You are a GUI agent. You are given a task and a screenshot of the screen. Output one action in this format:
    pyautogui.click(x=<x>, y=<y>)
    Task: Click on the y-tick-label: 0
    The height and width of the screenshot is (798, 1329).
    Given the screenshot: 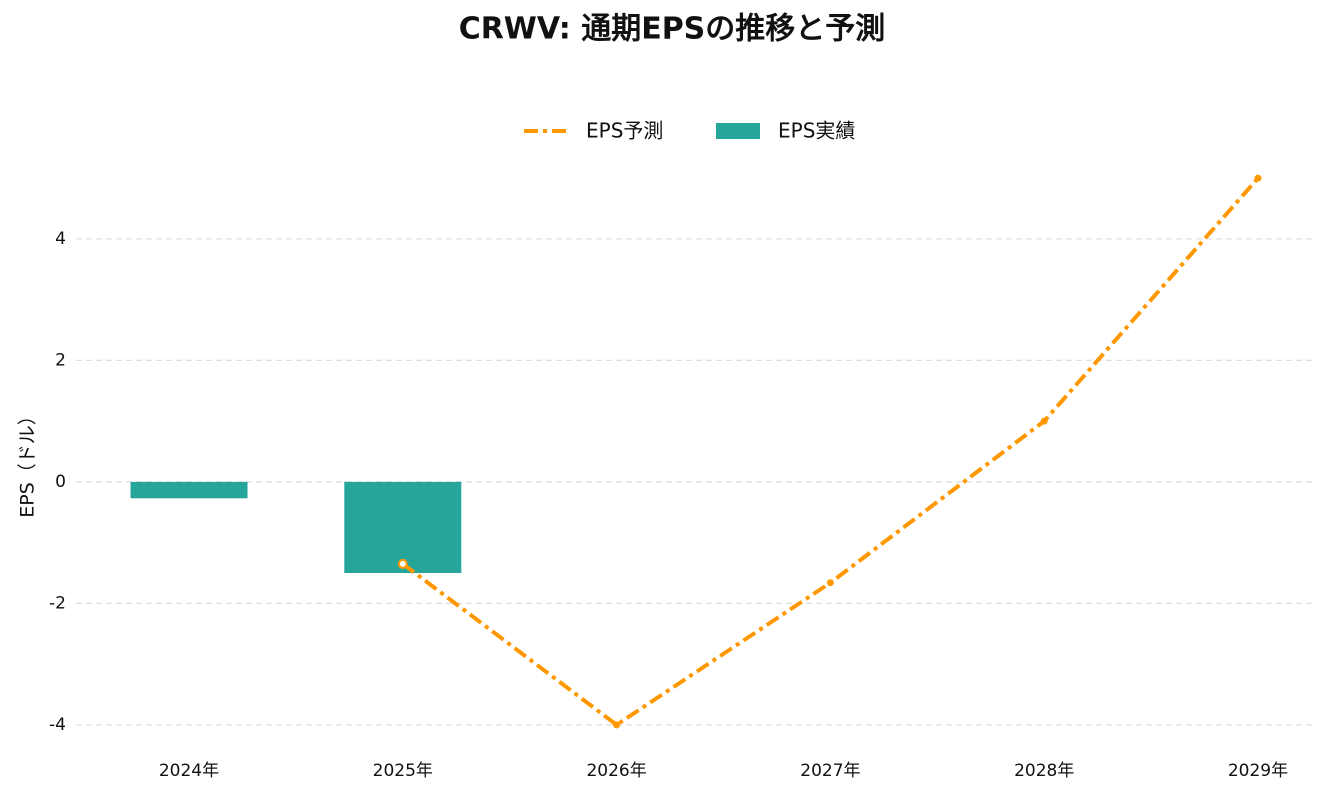 What is the action you would take?
    pyautogui.click(x=60, y=482)
    